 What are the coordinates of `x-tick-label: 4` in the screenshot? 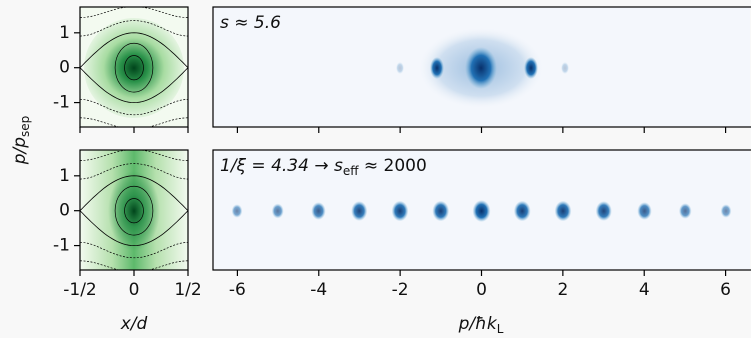 It's located at (644, 290).